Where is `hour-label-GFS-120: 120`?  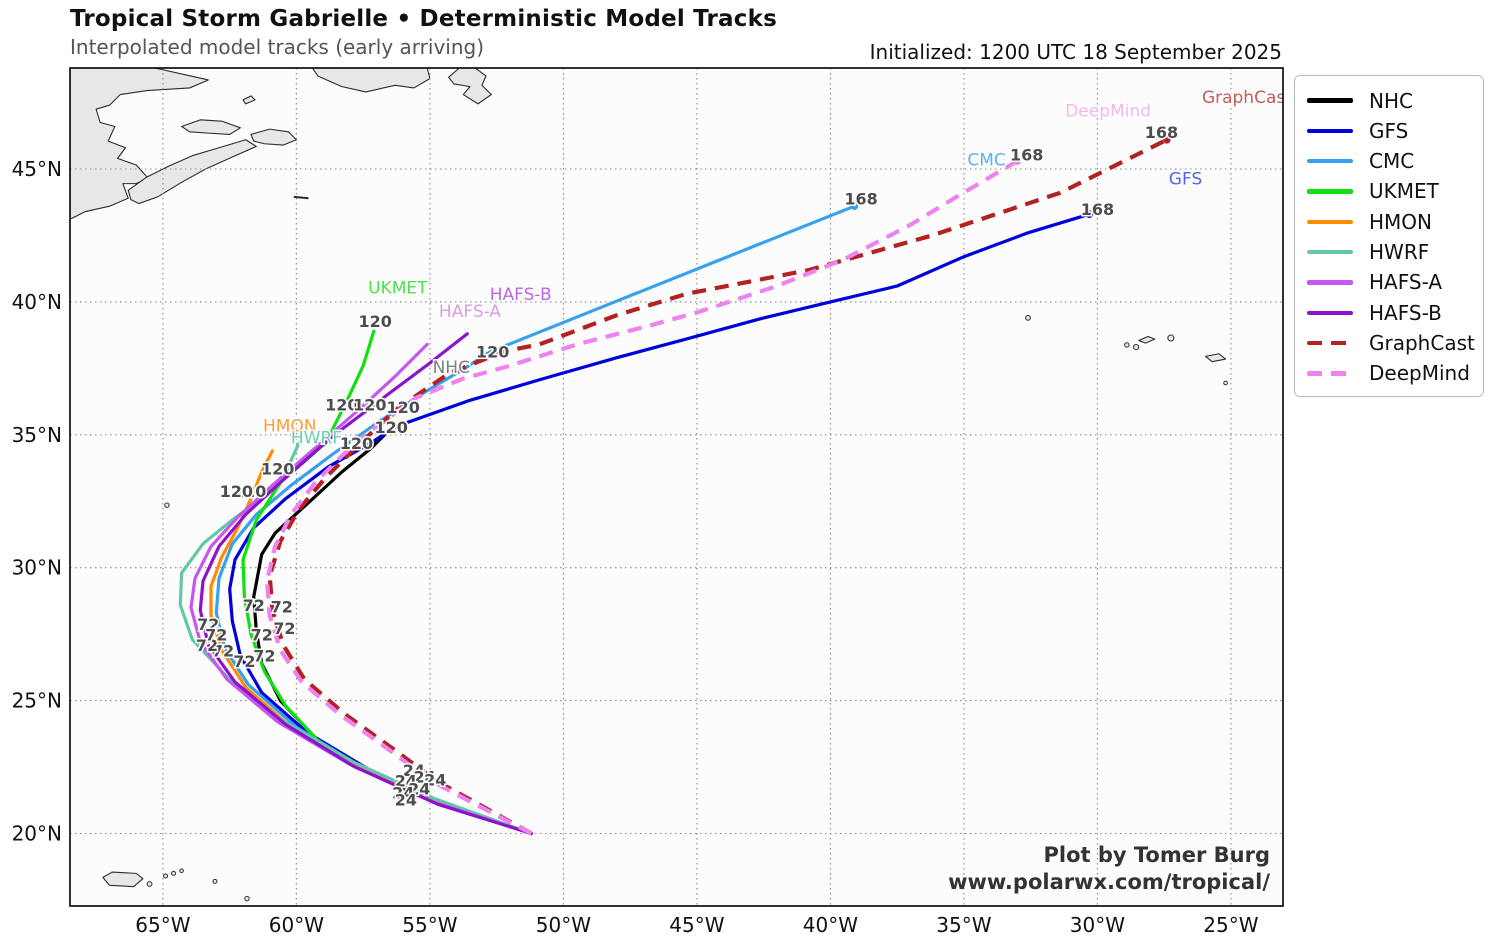
hour-label-GFS-120: 120 is located at coordinates (390, 427).